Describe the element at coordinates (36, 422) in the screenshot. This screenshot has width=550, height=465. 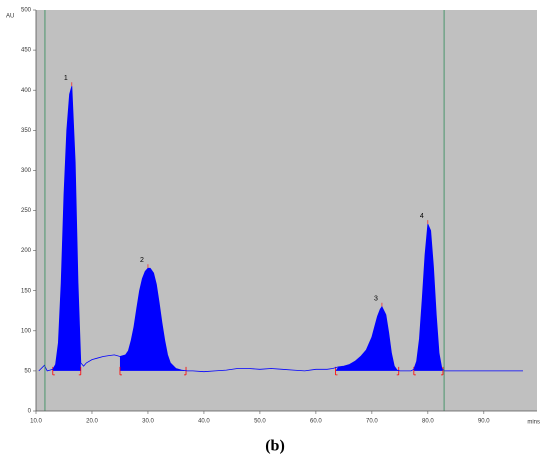
I see `x-tick-label: 10.0` at that location.